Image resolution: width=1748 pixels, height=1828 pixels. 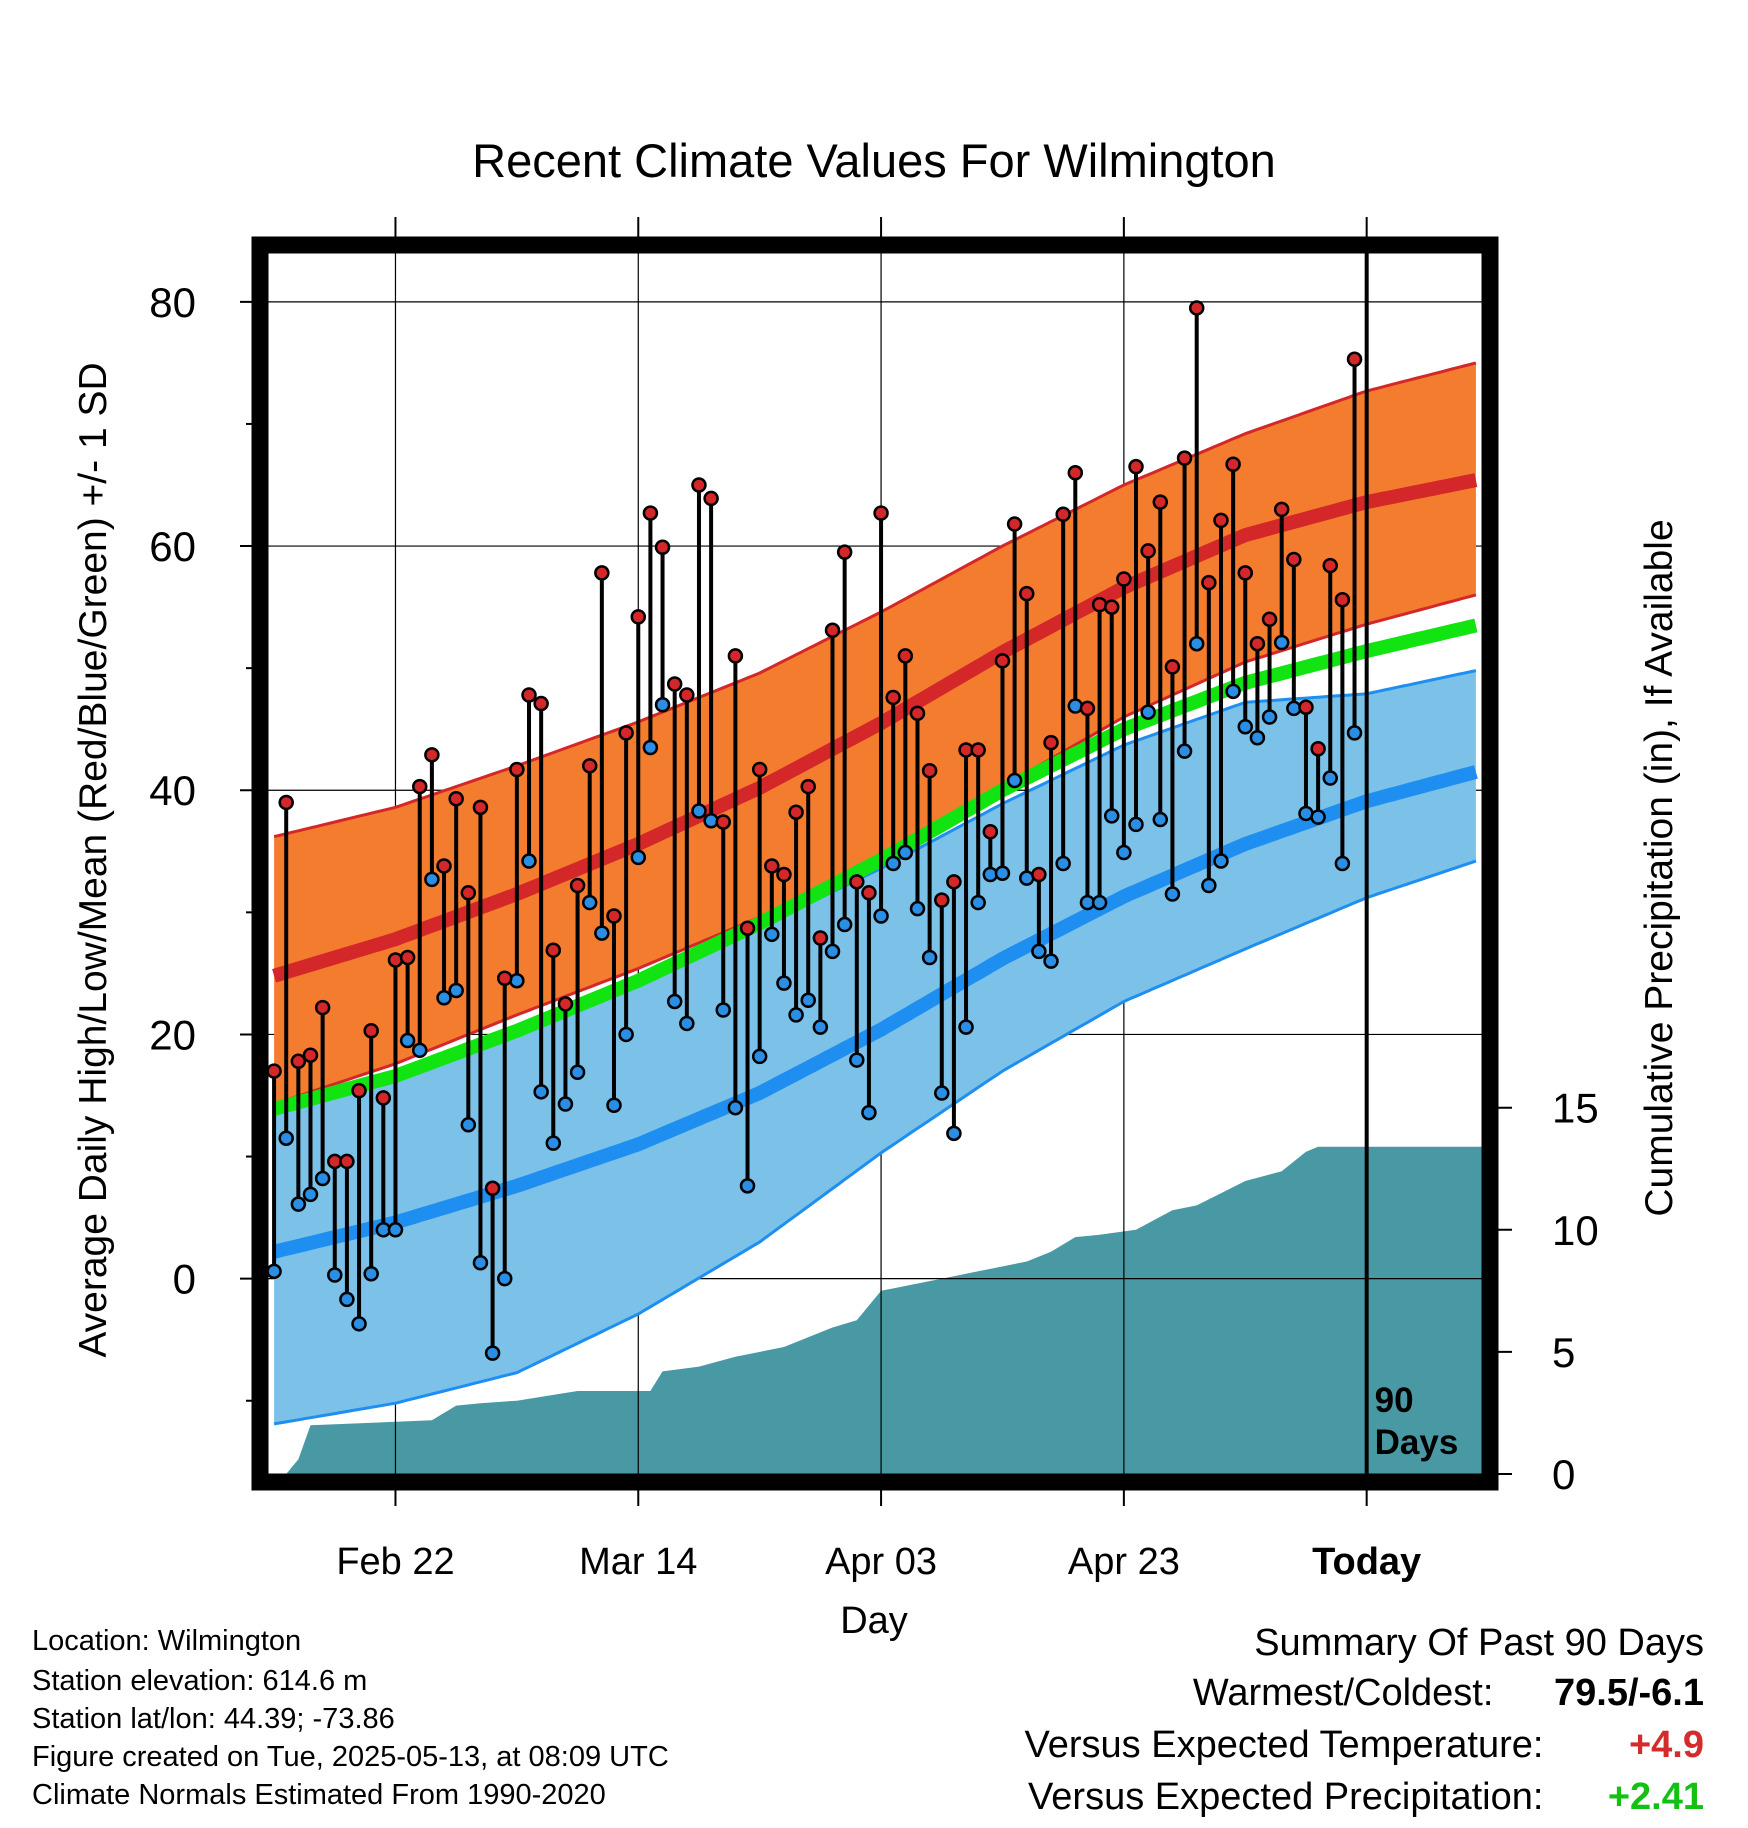 I want to click on y2-tick-label: 15, so click(x=1575, y=1108).